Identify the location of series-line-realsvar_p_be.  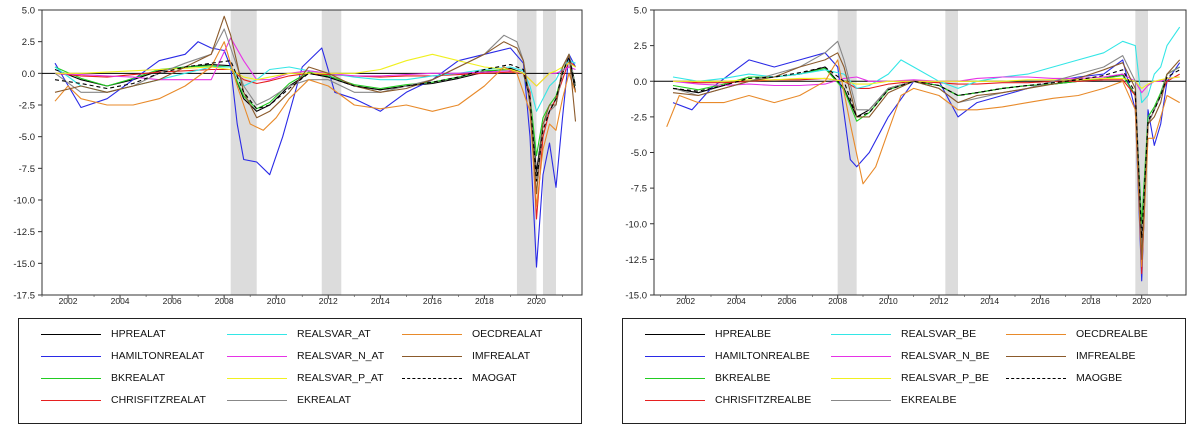
(926, 82).